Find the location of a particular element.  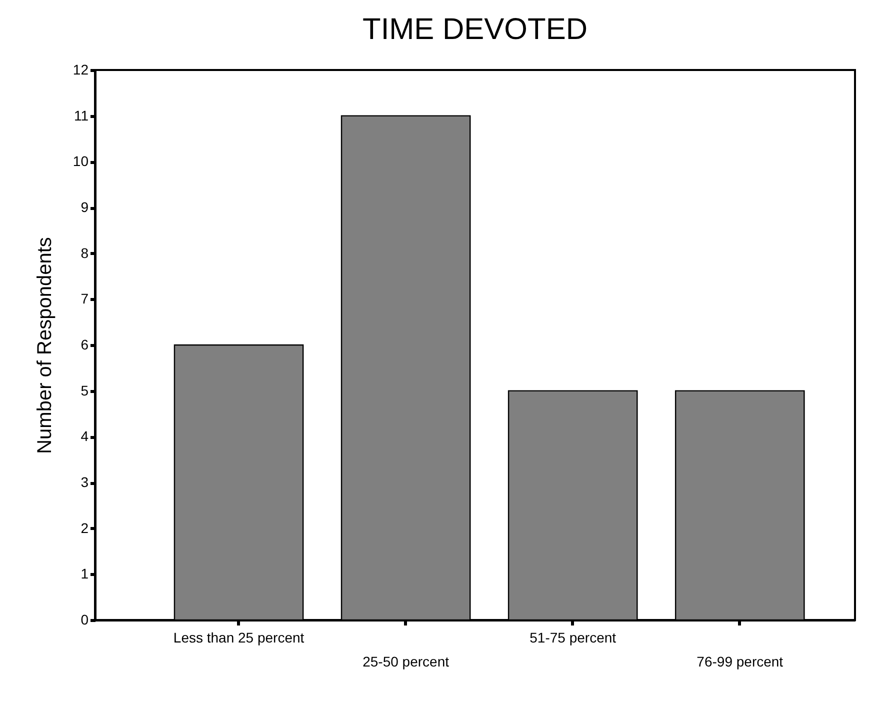

y-tick-label: 11 is located at coordinates (81, 115).